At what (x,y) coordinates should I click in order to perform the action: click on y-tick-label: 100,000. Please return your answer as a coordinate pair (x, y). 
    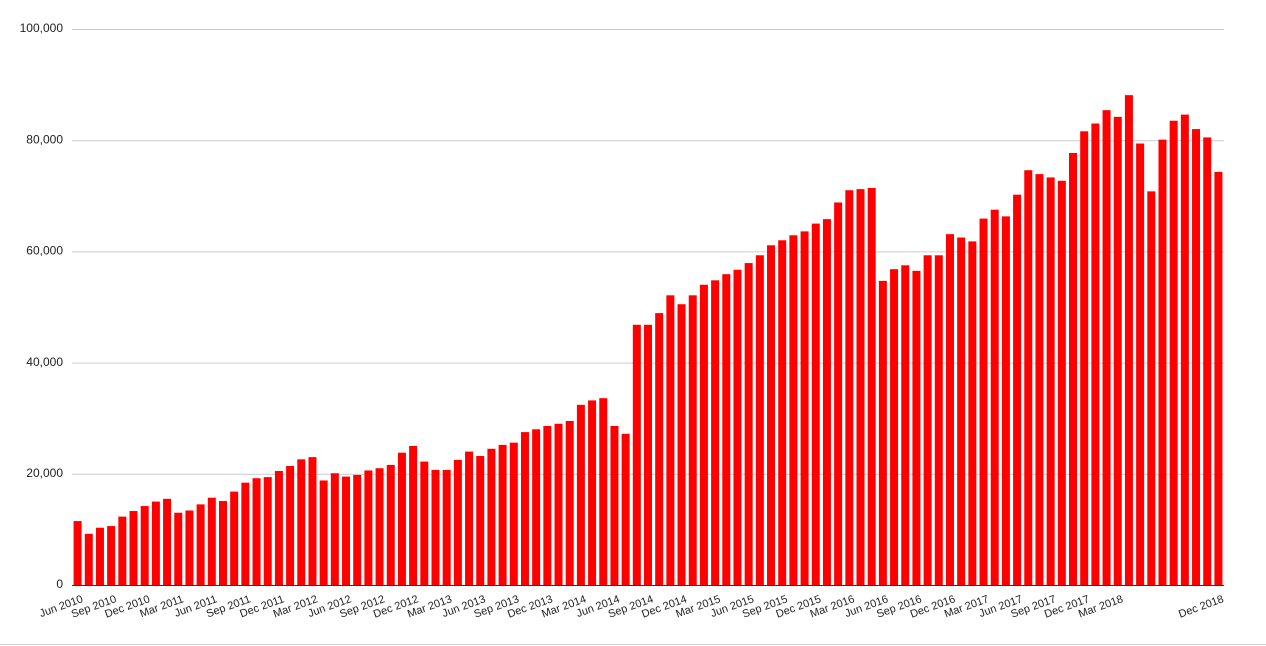
    Looking at the image, I should click on (42, 28).